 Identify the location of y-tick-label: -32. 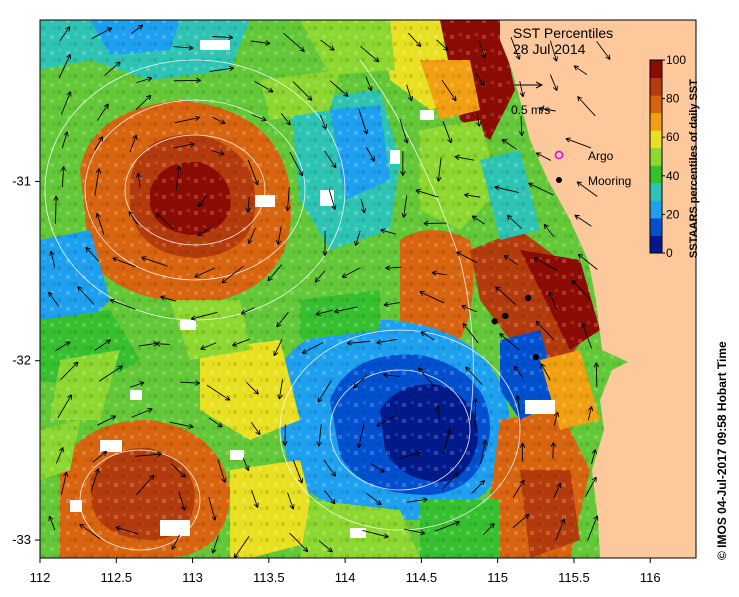
(21, 360).